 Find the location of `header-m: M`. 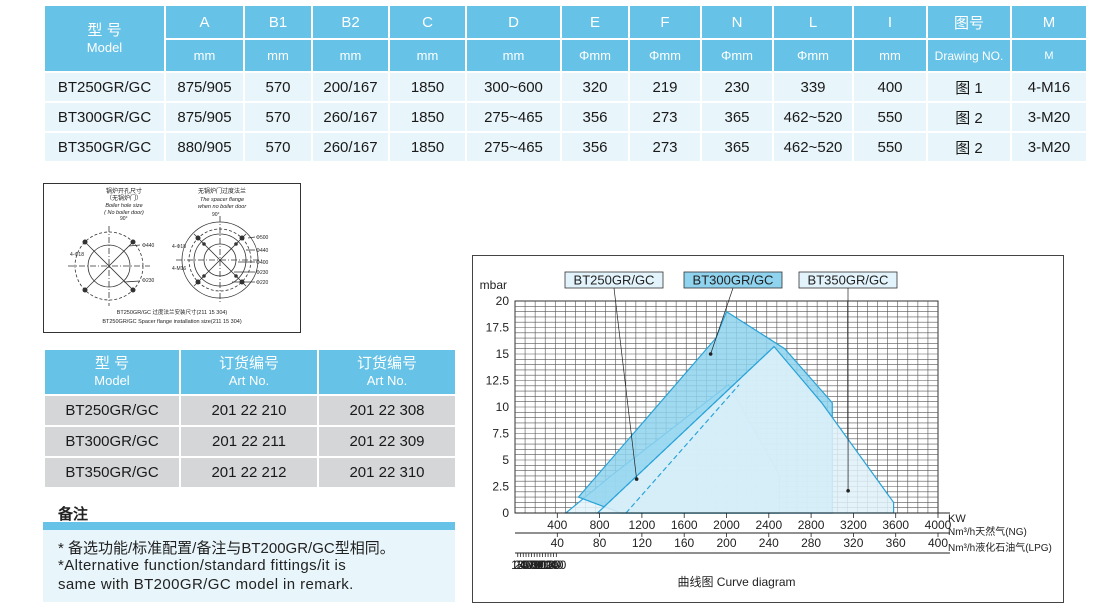

header-m: M is located at coordinates (1049, 22).